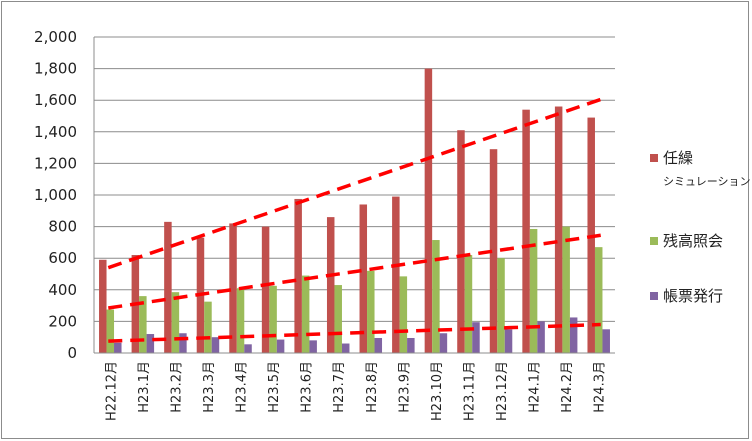 Image resolution: width=752 pixels, height=441 pixels. I want to click on x-tick-label: H23.6月, so click(307, 387).